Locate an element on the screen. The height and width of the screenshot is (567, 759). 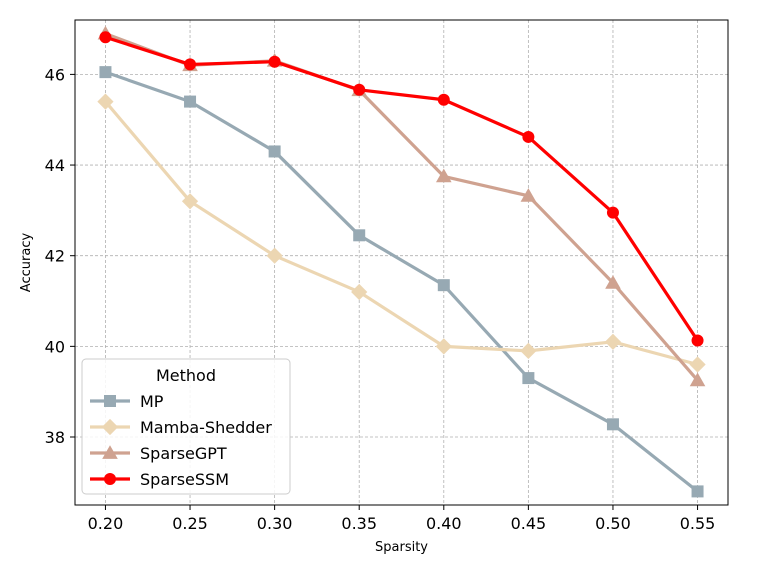
legend-entry-sparsessm: SparseSSM is located at coordinates (159, 479).